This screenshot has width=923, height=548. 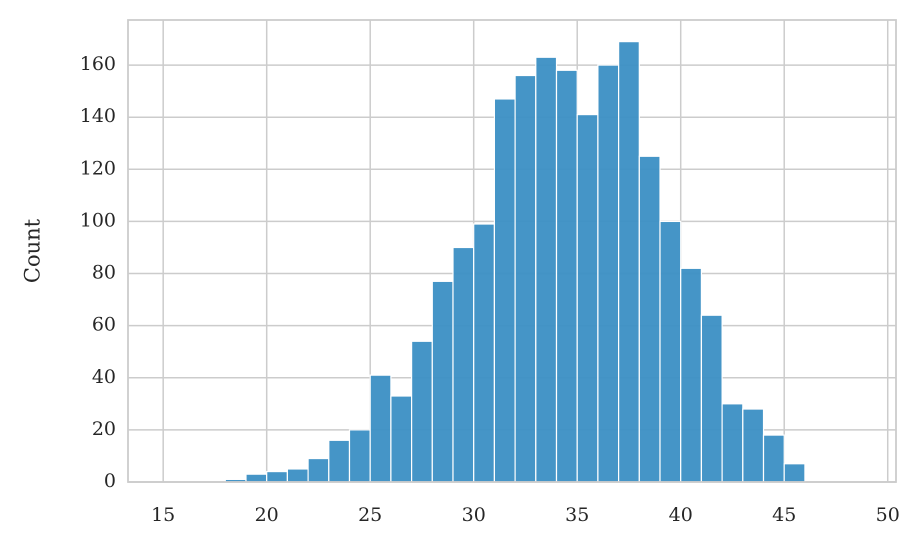 I want to click on y-tick-label: 60, so click(x=104, y=325).